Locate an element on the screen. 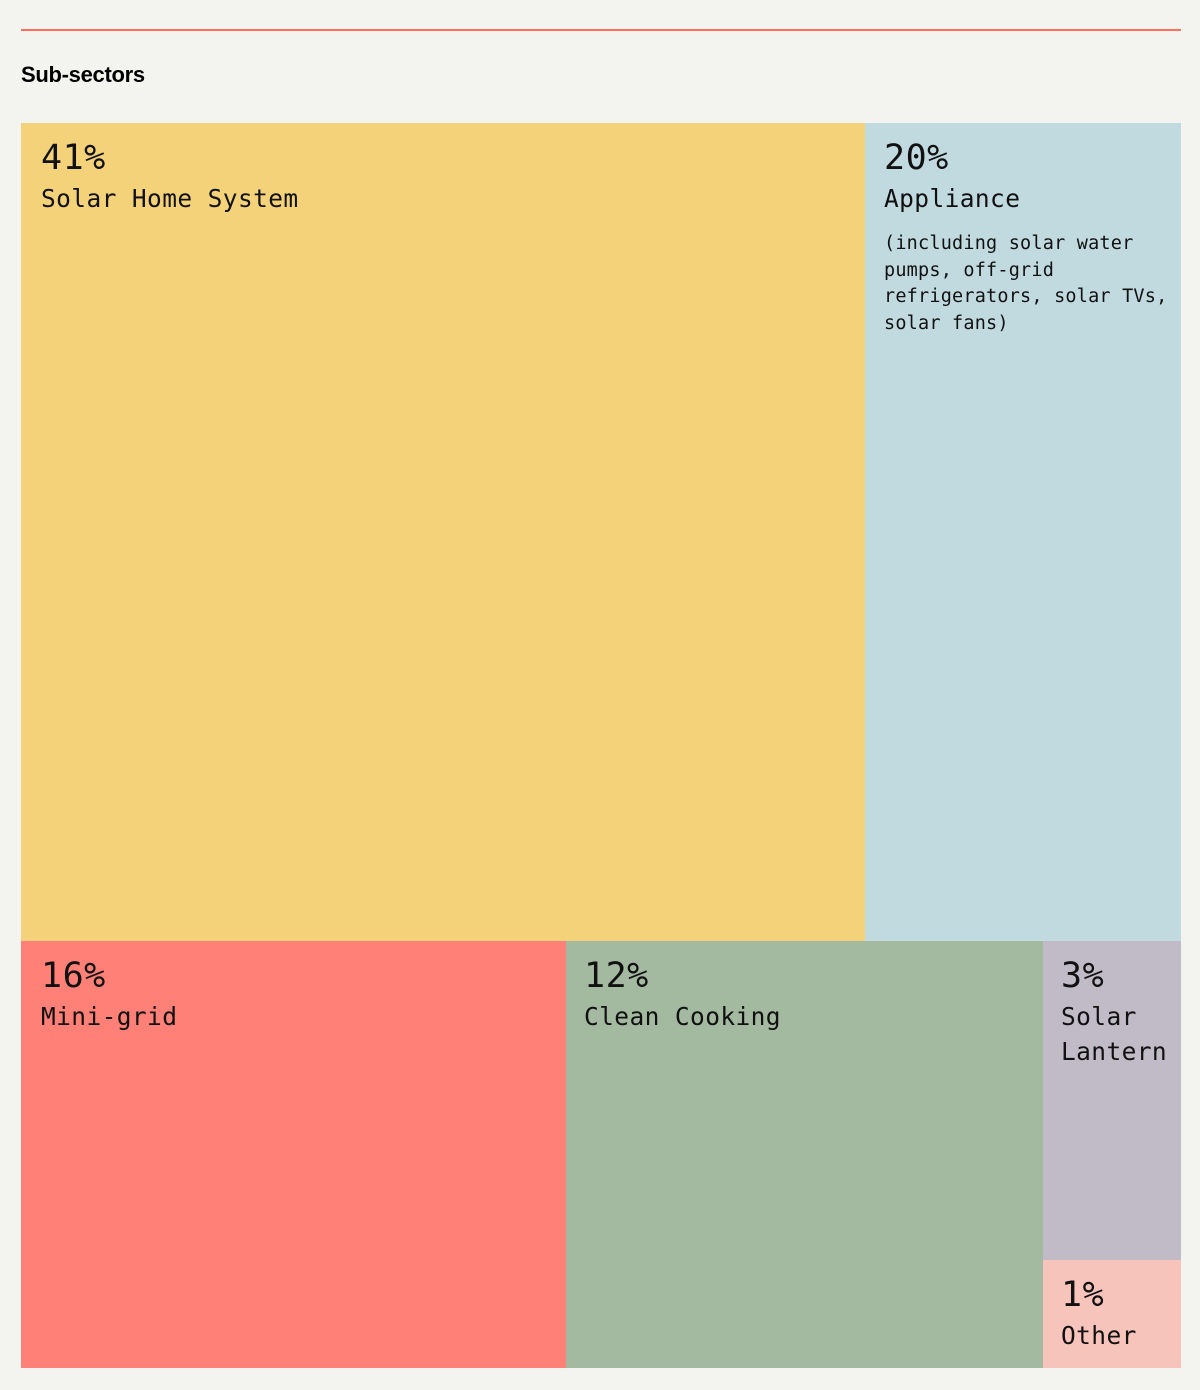 The height and width of the screenshot is (1390, 1200). tile-label-cooking: Clean Cooking is located at coordinates (682, 1016).